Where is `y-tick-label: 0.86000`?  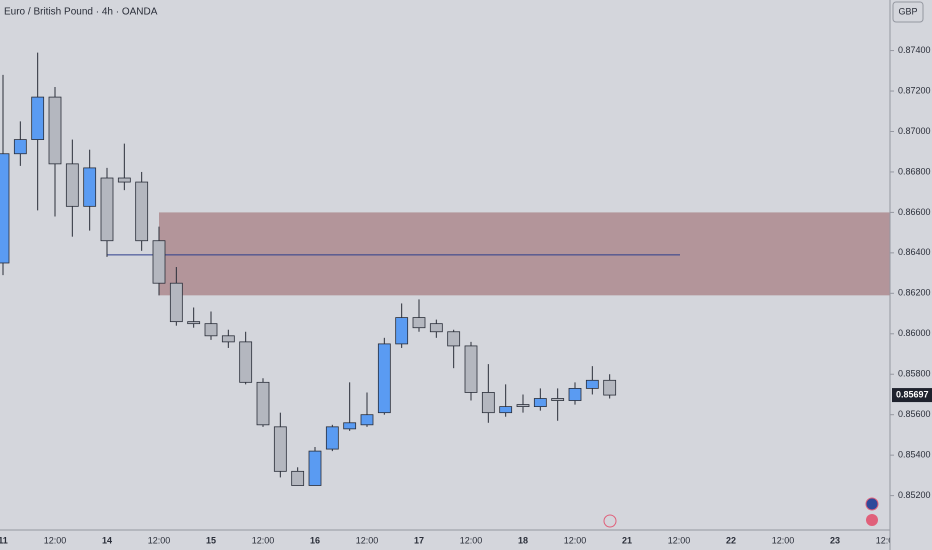
y-tick-label: 0.86000 is located at coordinates (914, 333).